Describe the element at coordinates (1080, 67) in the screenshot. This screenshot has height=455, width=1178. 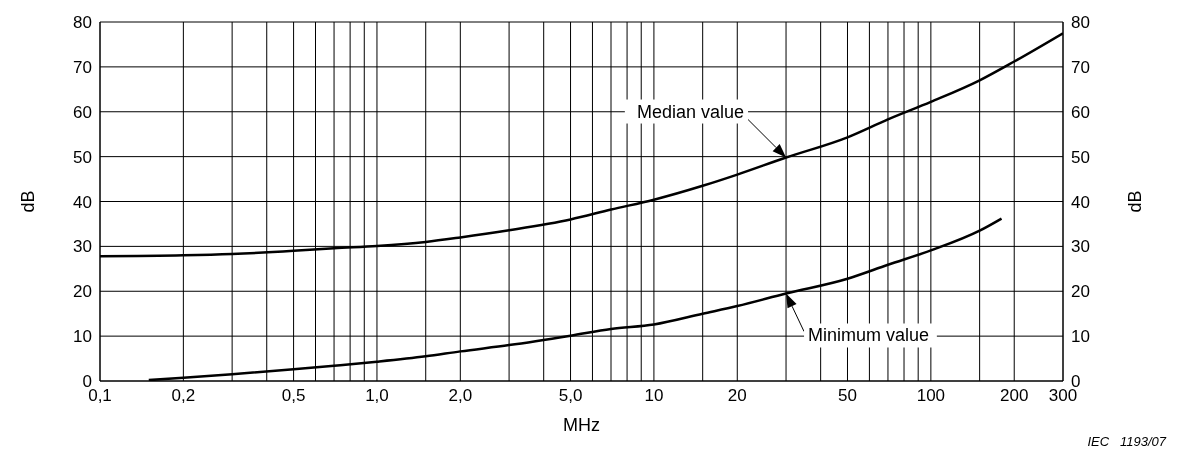
I see `y2-tick-label: 70` at that location.